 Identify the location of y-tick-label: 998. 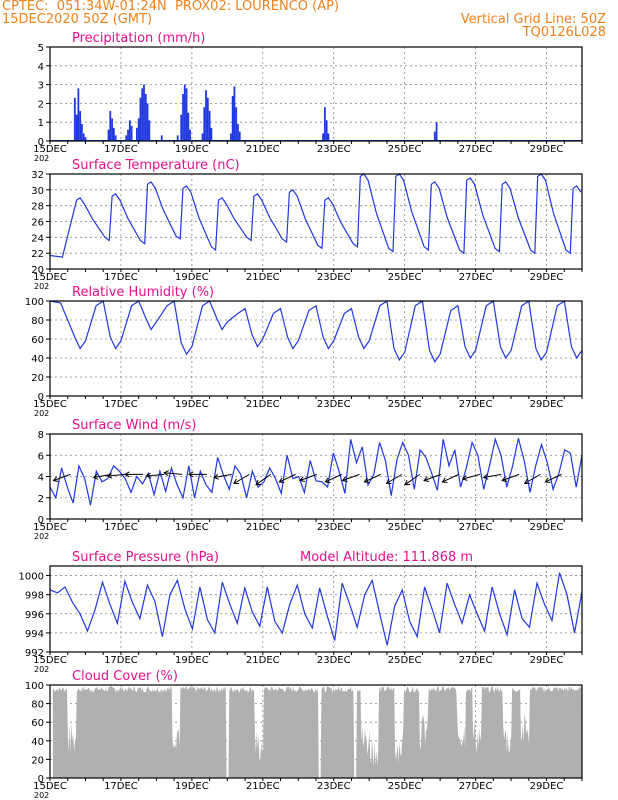
(34, 596).